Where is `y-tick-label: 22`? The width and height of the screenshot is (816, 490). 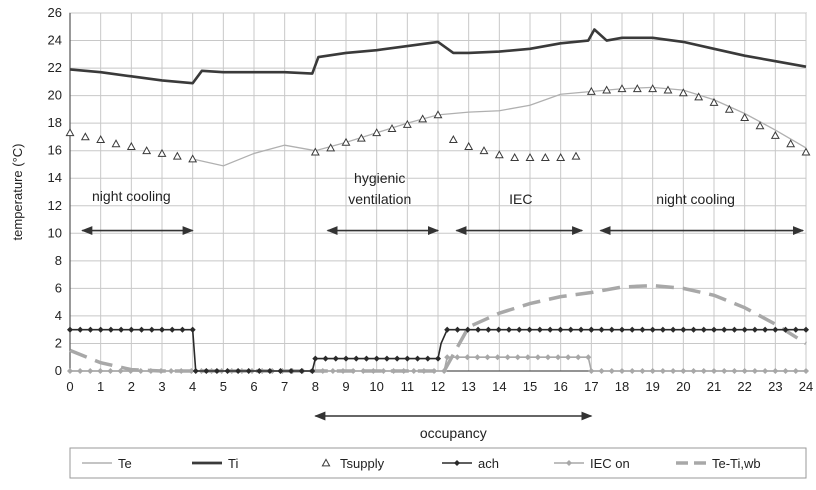
y-tick-label: 22 is located at coordinates (55, 67).